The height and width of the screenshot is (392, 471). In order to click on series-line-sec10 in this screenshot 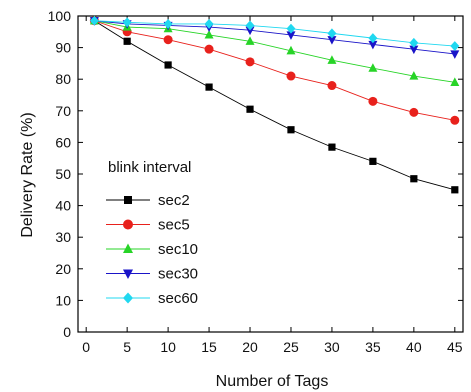, I will do `click(274, 51)`.